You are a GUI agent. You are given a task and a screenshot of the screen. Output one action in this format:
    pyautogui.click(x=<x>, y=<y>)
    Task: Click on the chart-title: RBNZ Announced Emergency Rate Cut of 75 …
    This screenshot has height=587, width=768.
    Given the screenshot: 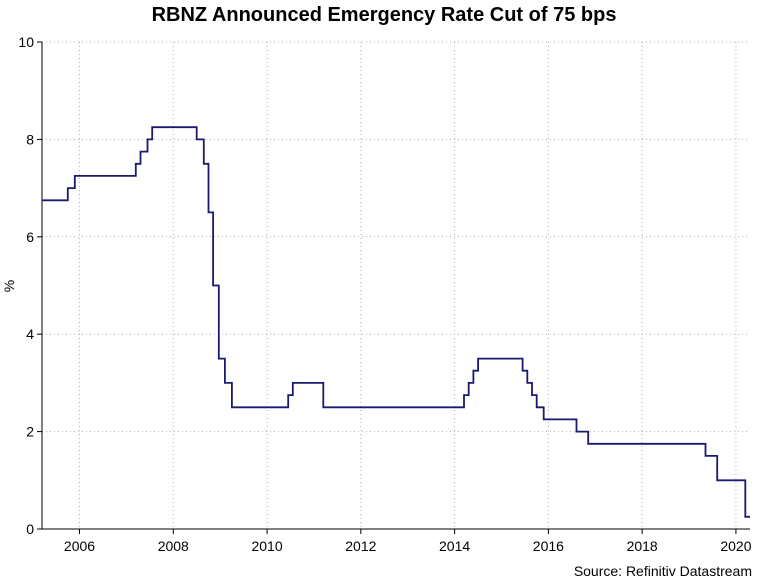 What is the action you would take?
    pyautogui.click(x=384, y=15)
    